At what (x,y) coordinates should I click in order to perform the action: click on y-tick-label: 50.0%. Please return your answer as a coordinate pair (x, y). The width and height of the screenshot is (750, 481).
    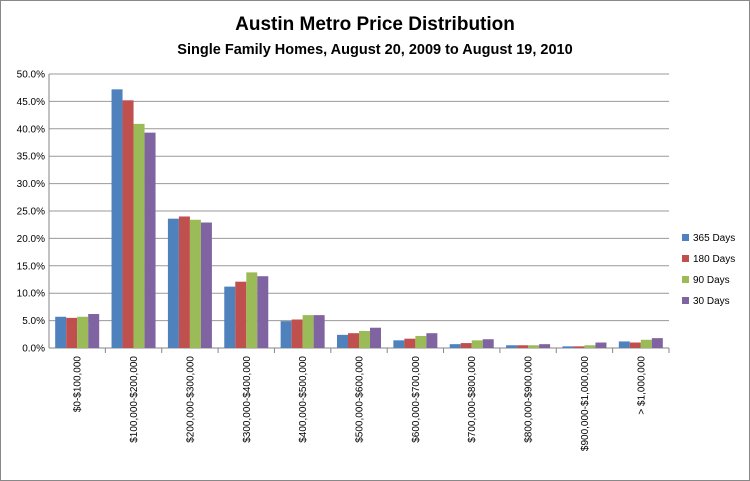
    Looking at the image, I should click on (31, 75).